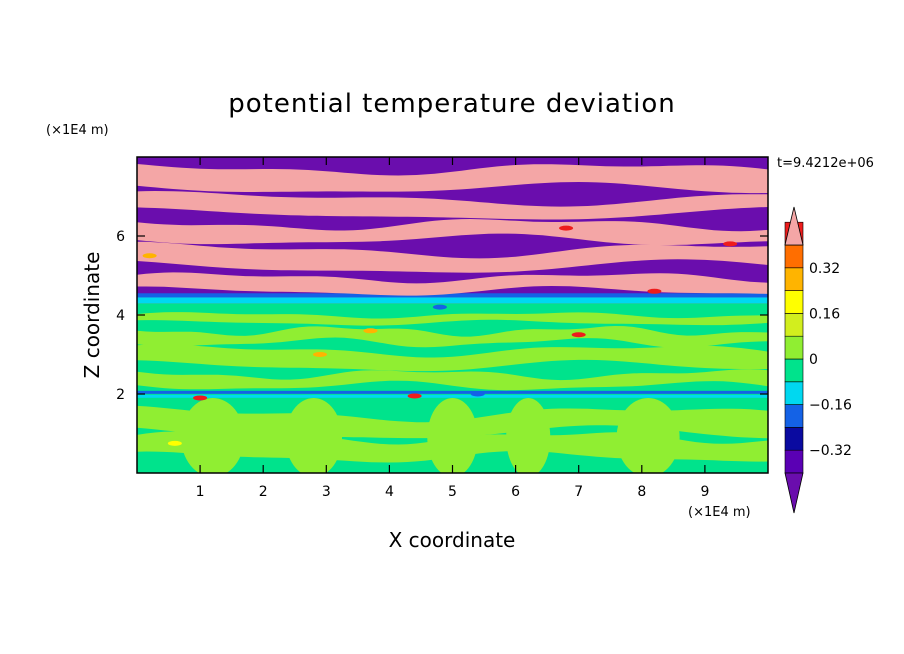 The height and width of the screenshot is (654, 904). Describe the element at coordinates (794, 226) in the screenshot. I see `colorbar-max-arrow` at that location.